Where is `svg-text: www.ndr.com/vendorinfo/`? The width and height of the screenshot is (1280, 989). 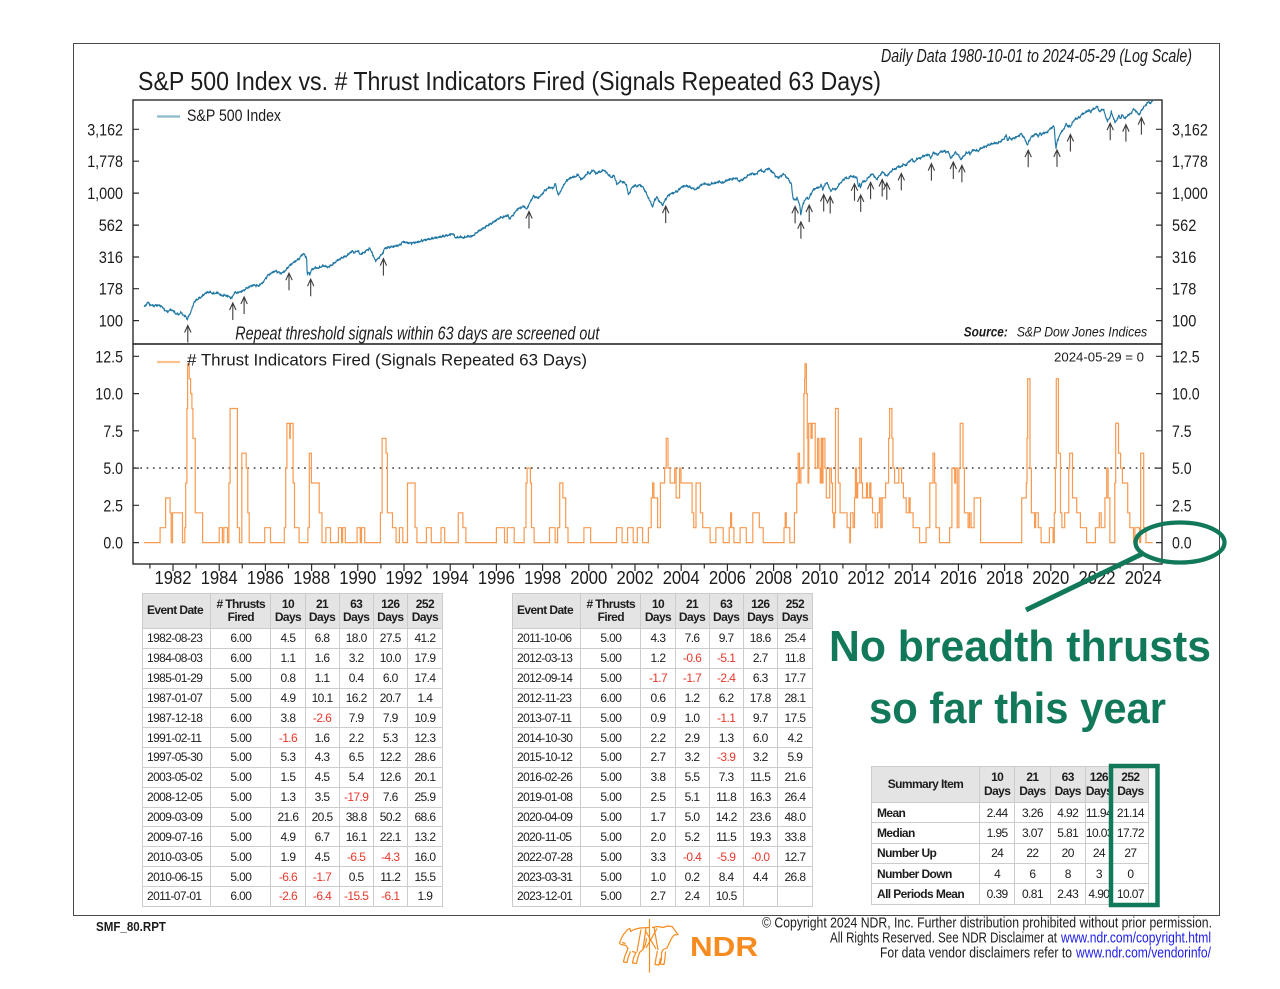 svg-text: www.ndr.com/vendorinfo/ is located at coordinates (1143, 954).